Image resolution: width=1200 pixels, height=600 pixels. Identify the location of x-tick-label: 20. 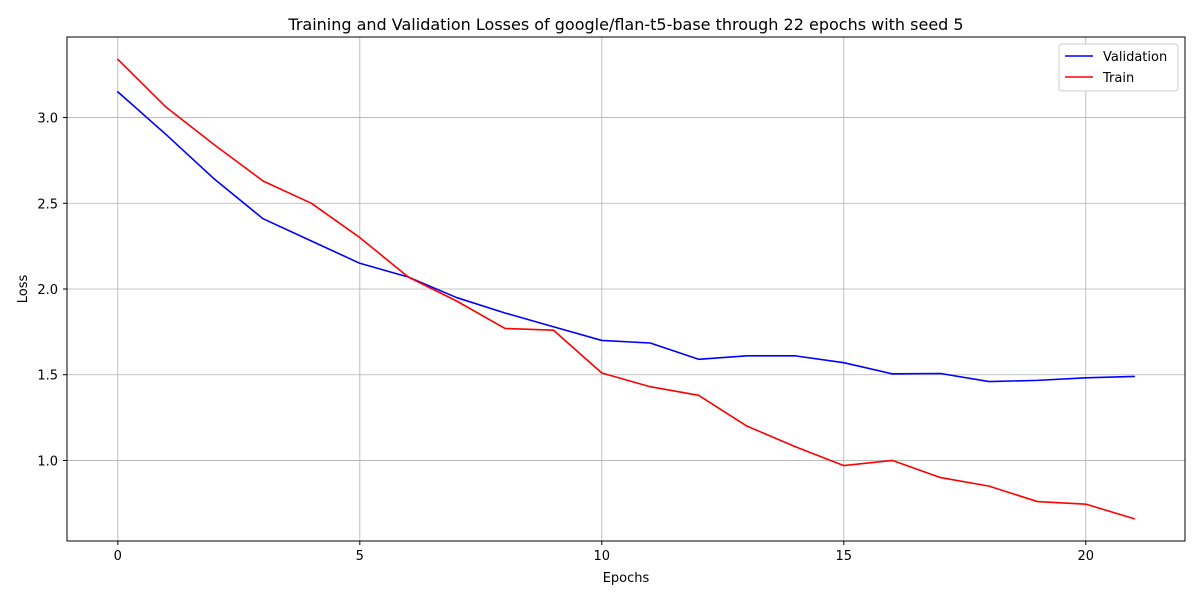
(1086, 556).